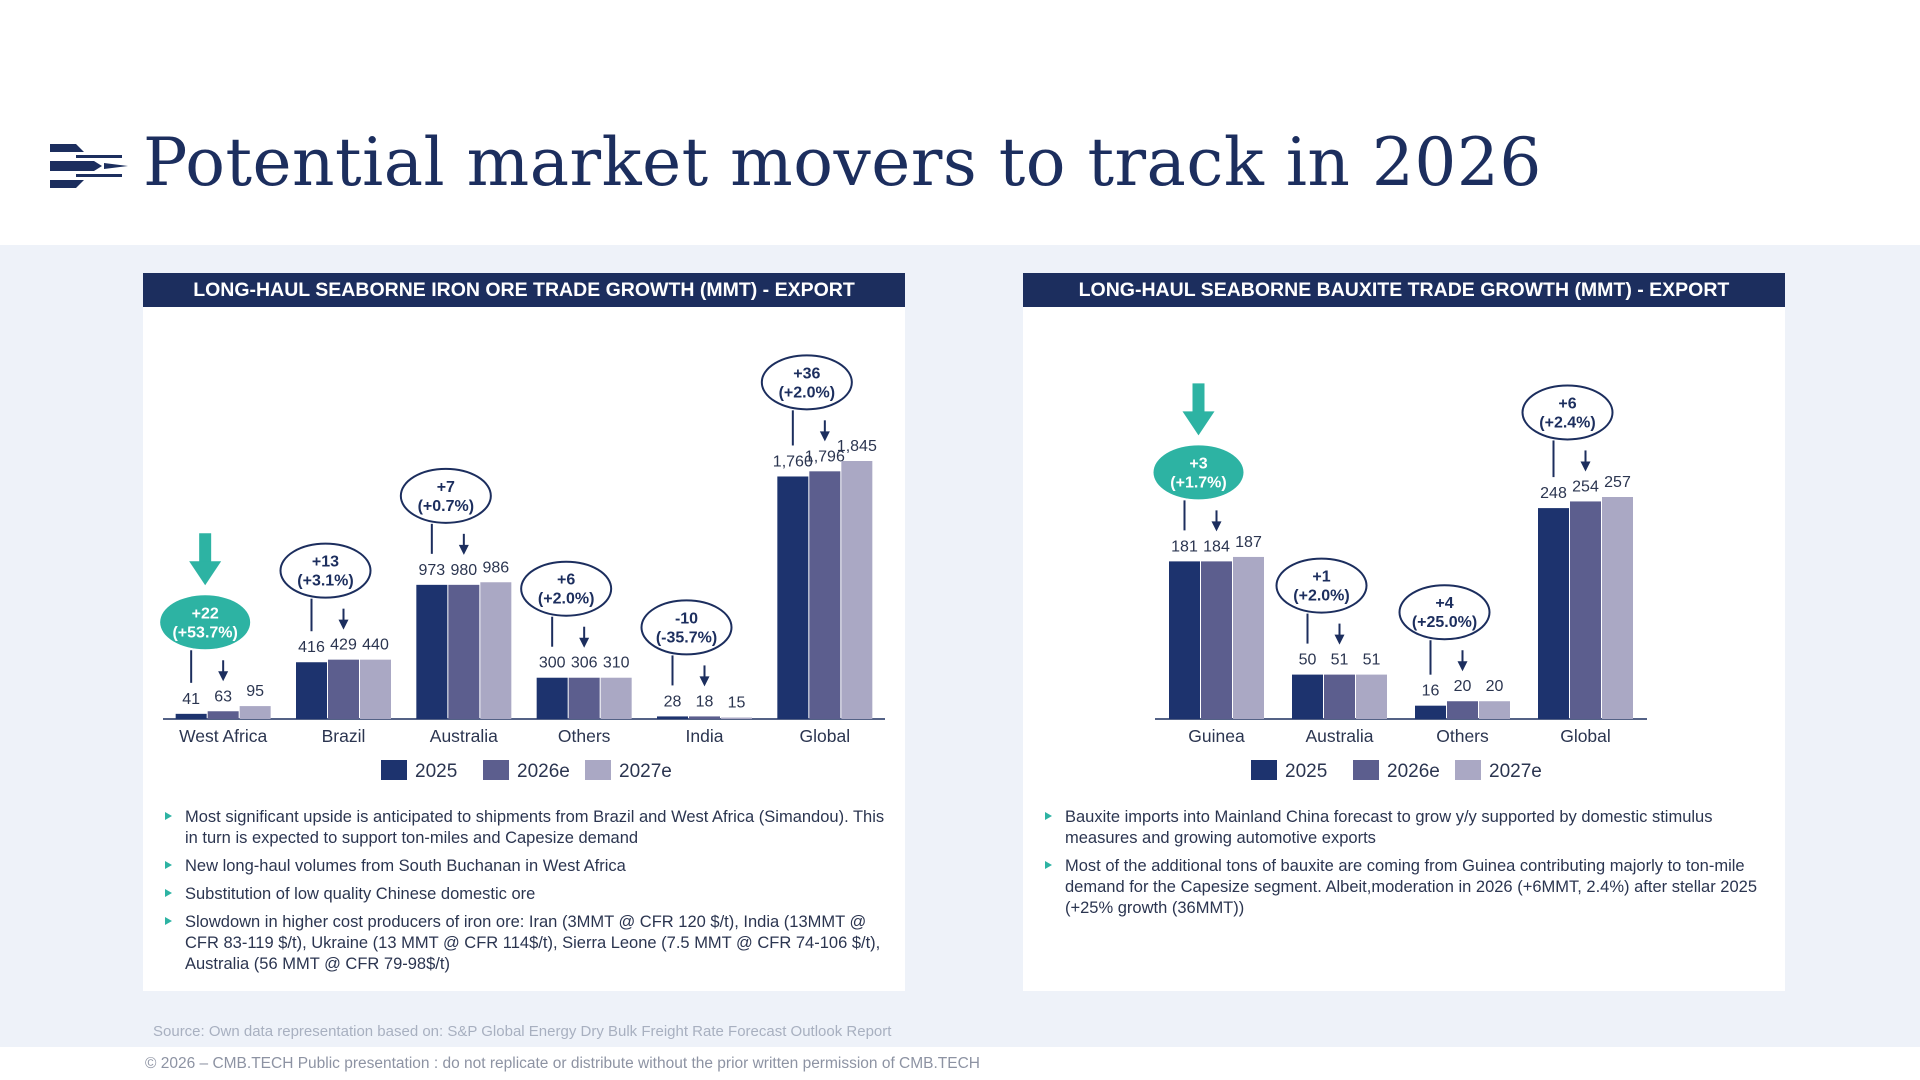 The image size is (1920, 1080). What do you see at coordinates (1184, 546) in the screenshot?
I see `data-label: 181` at bounding box center [1184, 546].